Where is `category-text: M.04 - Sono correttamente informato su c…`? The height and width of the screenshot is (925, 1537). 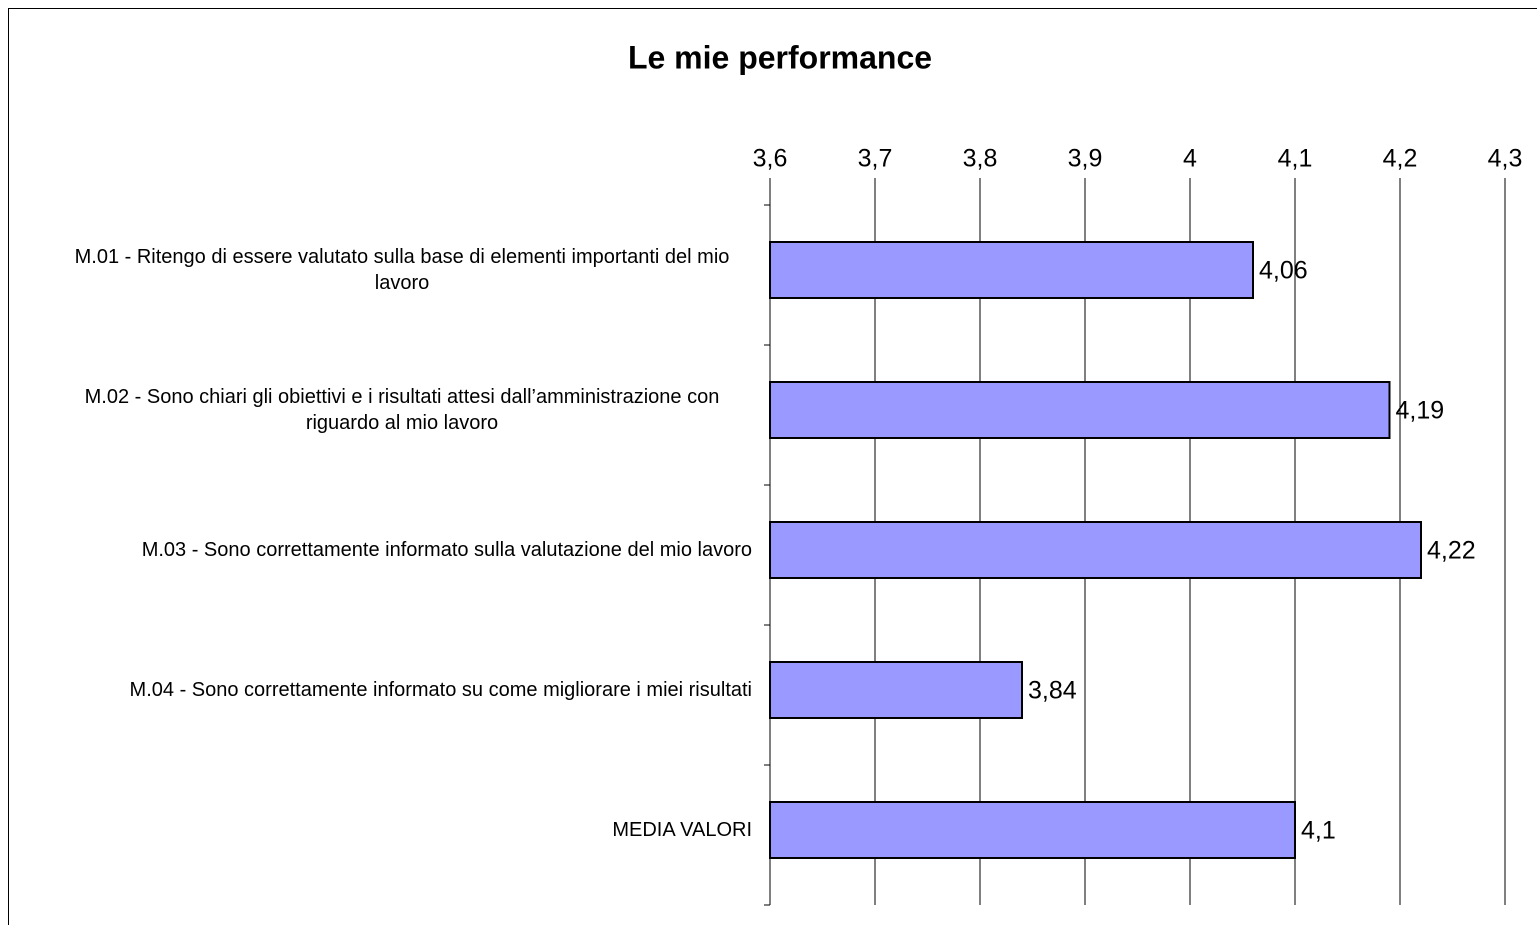 category-text: M.04 - Sono correttamente informato su c… is located at coordinates (440, 690).